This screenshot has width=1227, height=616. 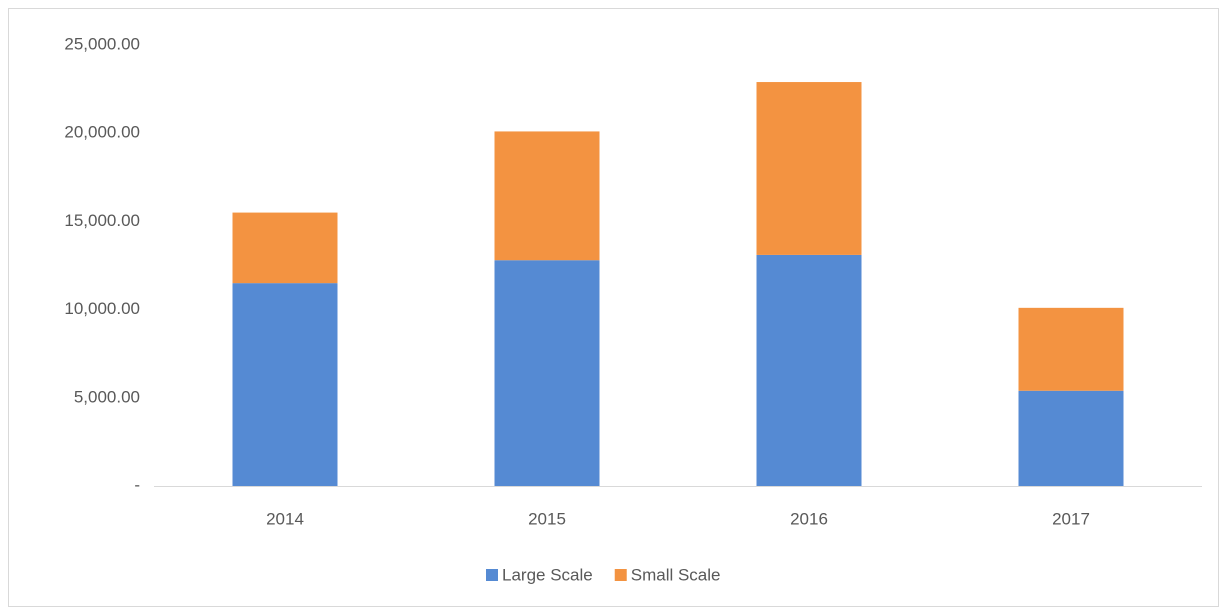 I want to click on x-tick-label: 2017, so click(x=1071, y=518).